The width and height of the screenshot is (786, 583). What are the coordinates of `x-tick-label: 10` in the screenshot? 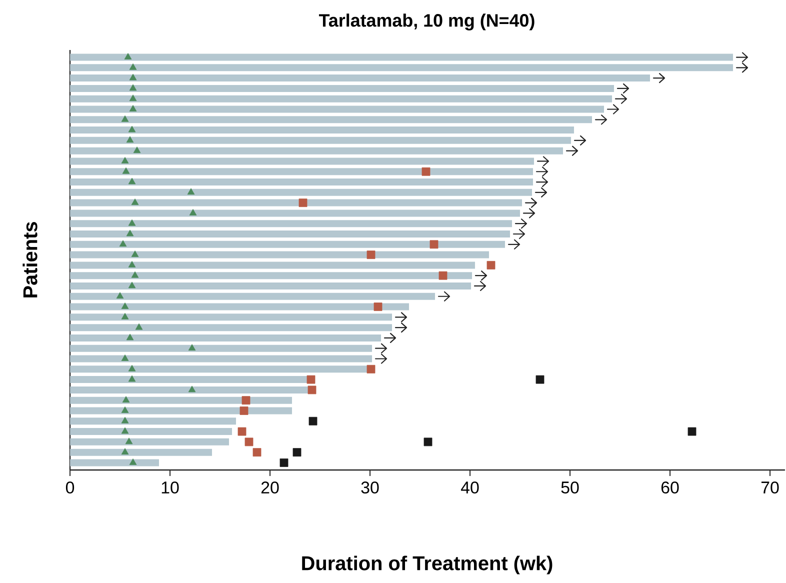 It's located at (170, 488).